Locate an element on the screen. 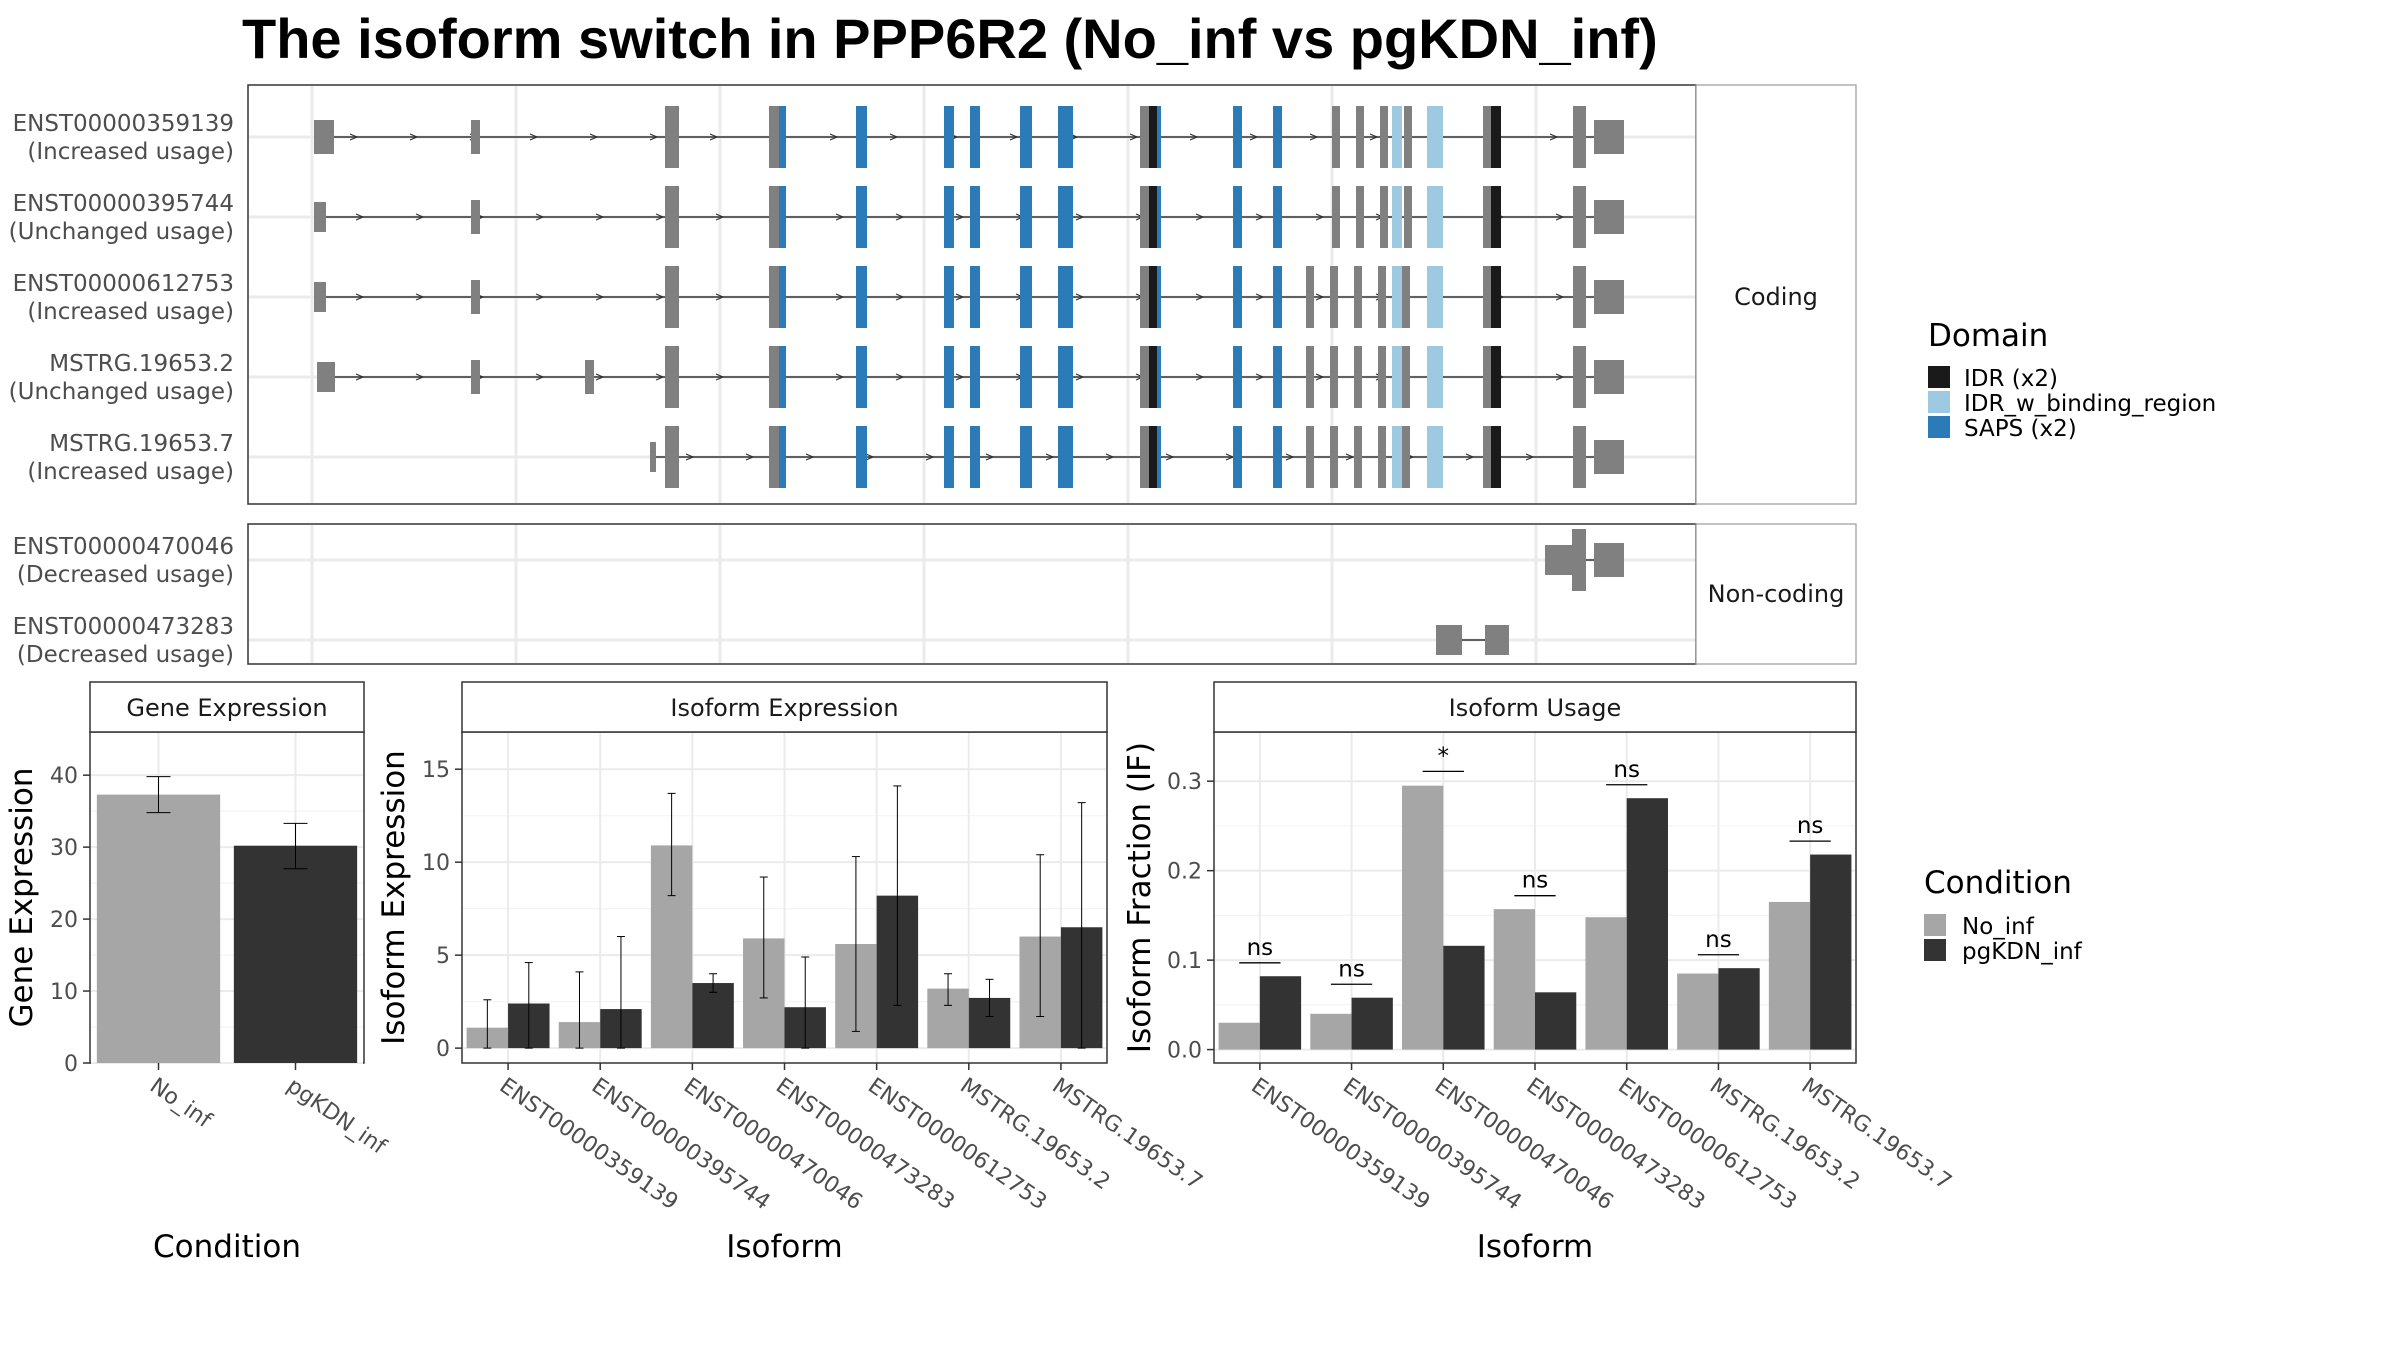 The height and width of the screenshot is (1350, 2400). domain-legend-item-saps: SAPS (x2) is located at coordinates (2002, 429).